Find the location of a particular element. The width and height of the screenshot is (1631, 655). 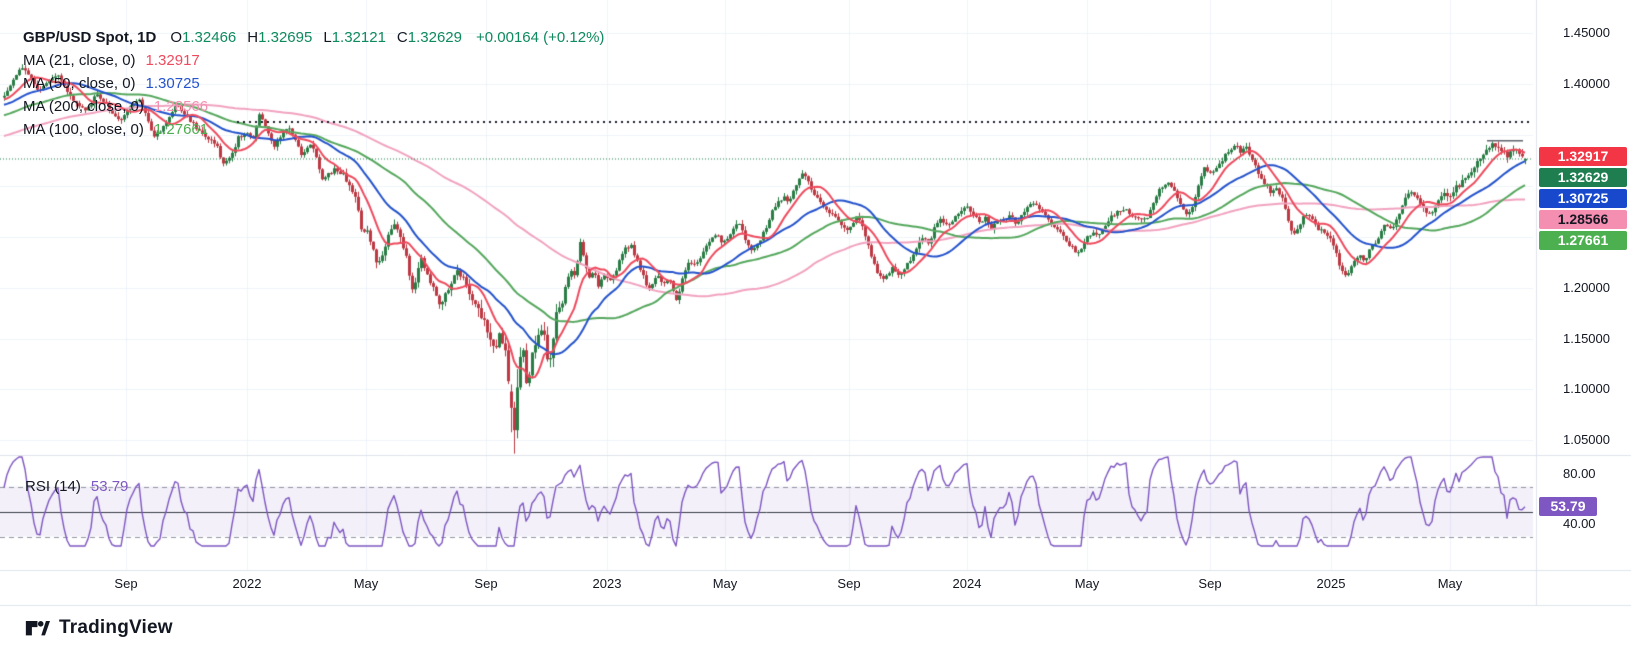

ohlc-open-label: O is located at coordinates (176, 37).